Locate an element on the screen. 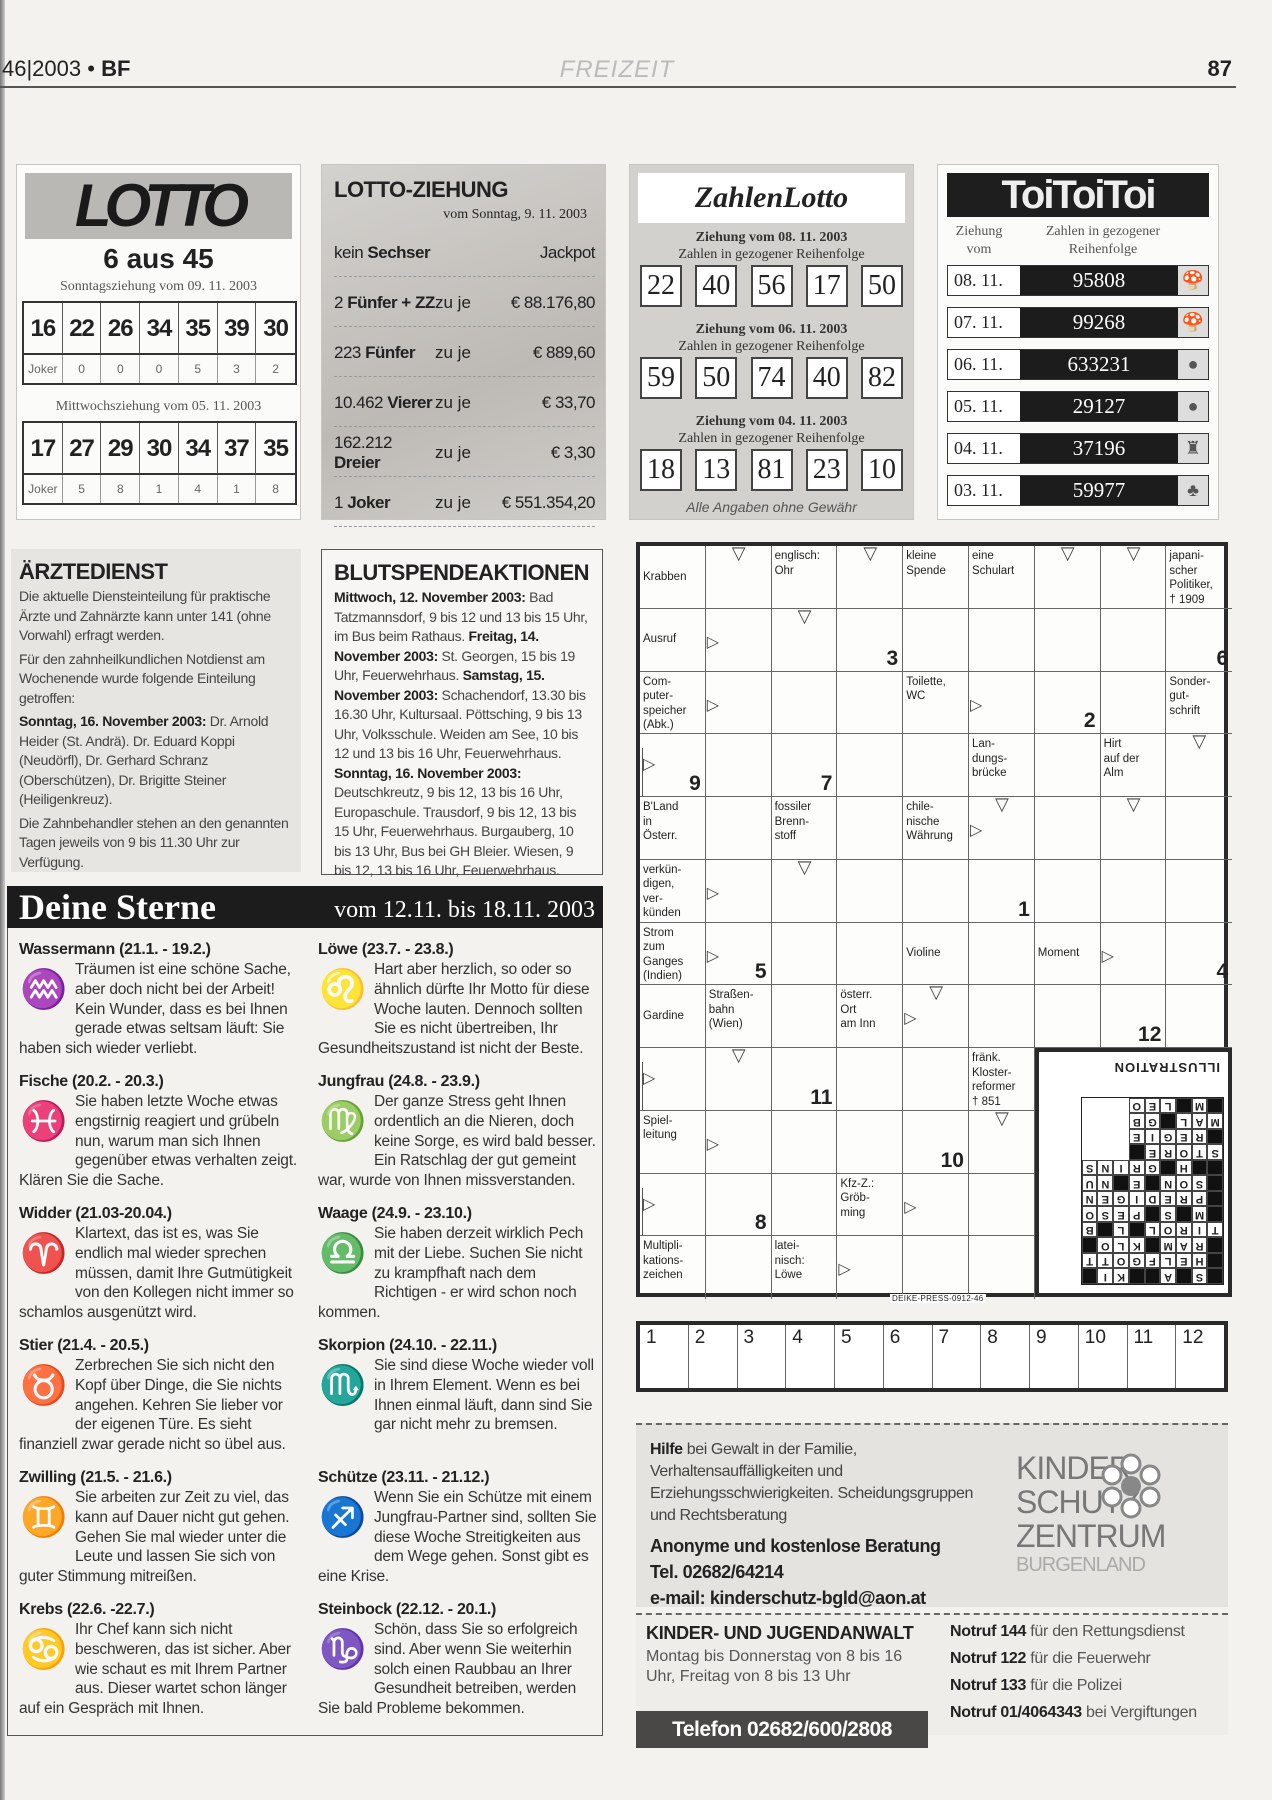  answer-cell: 7 is located at coordinates (804, 765).